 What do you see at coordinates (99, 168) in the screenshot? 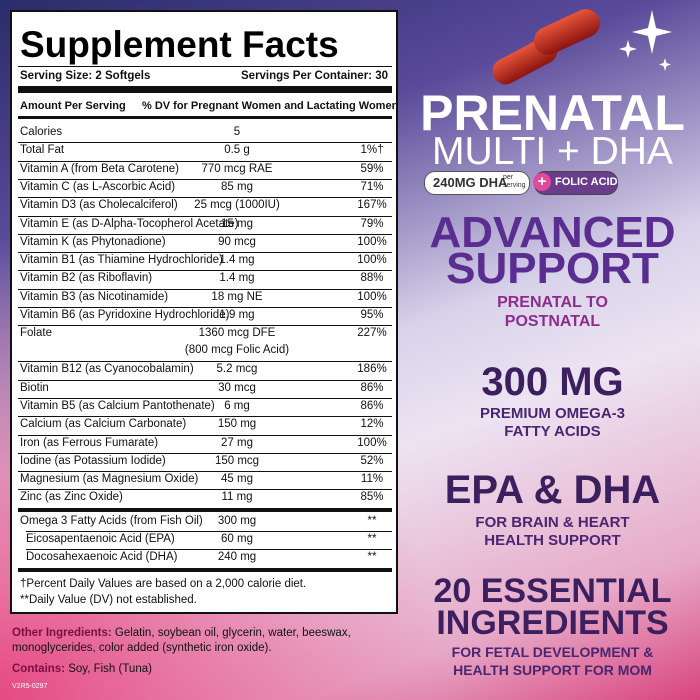
I see `nutrient-name: Vitamin A (from Beta Carotene)` at bounding box center [99, 168].